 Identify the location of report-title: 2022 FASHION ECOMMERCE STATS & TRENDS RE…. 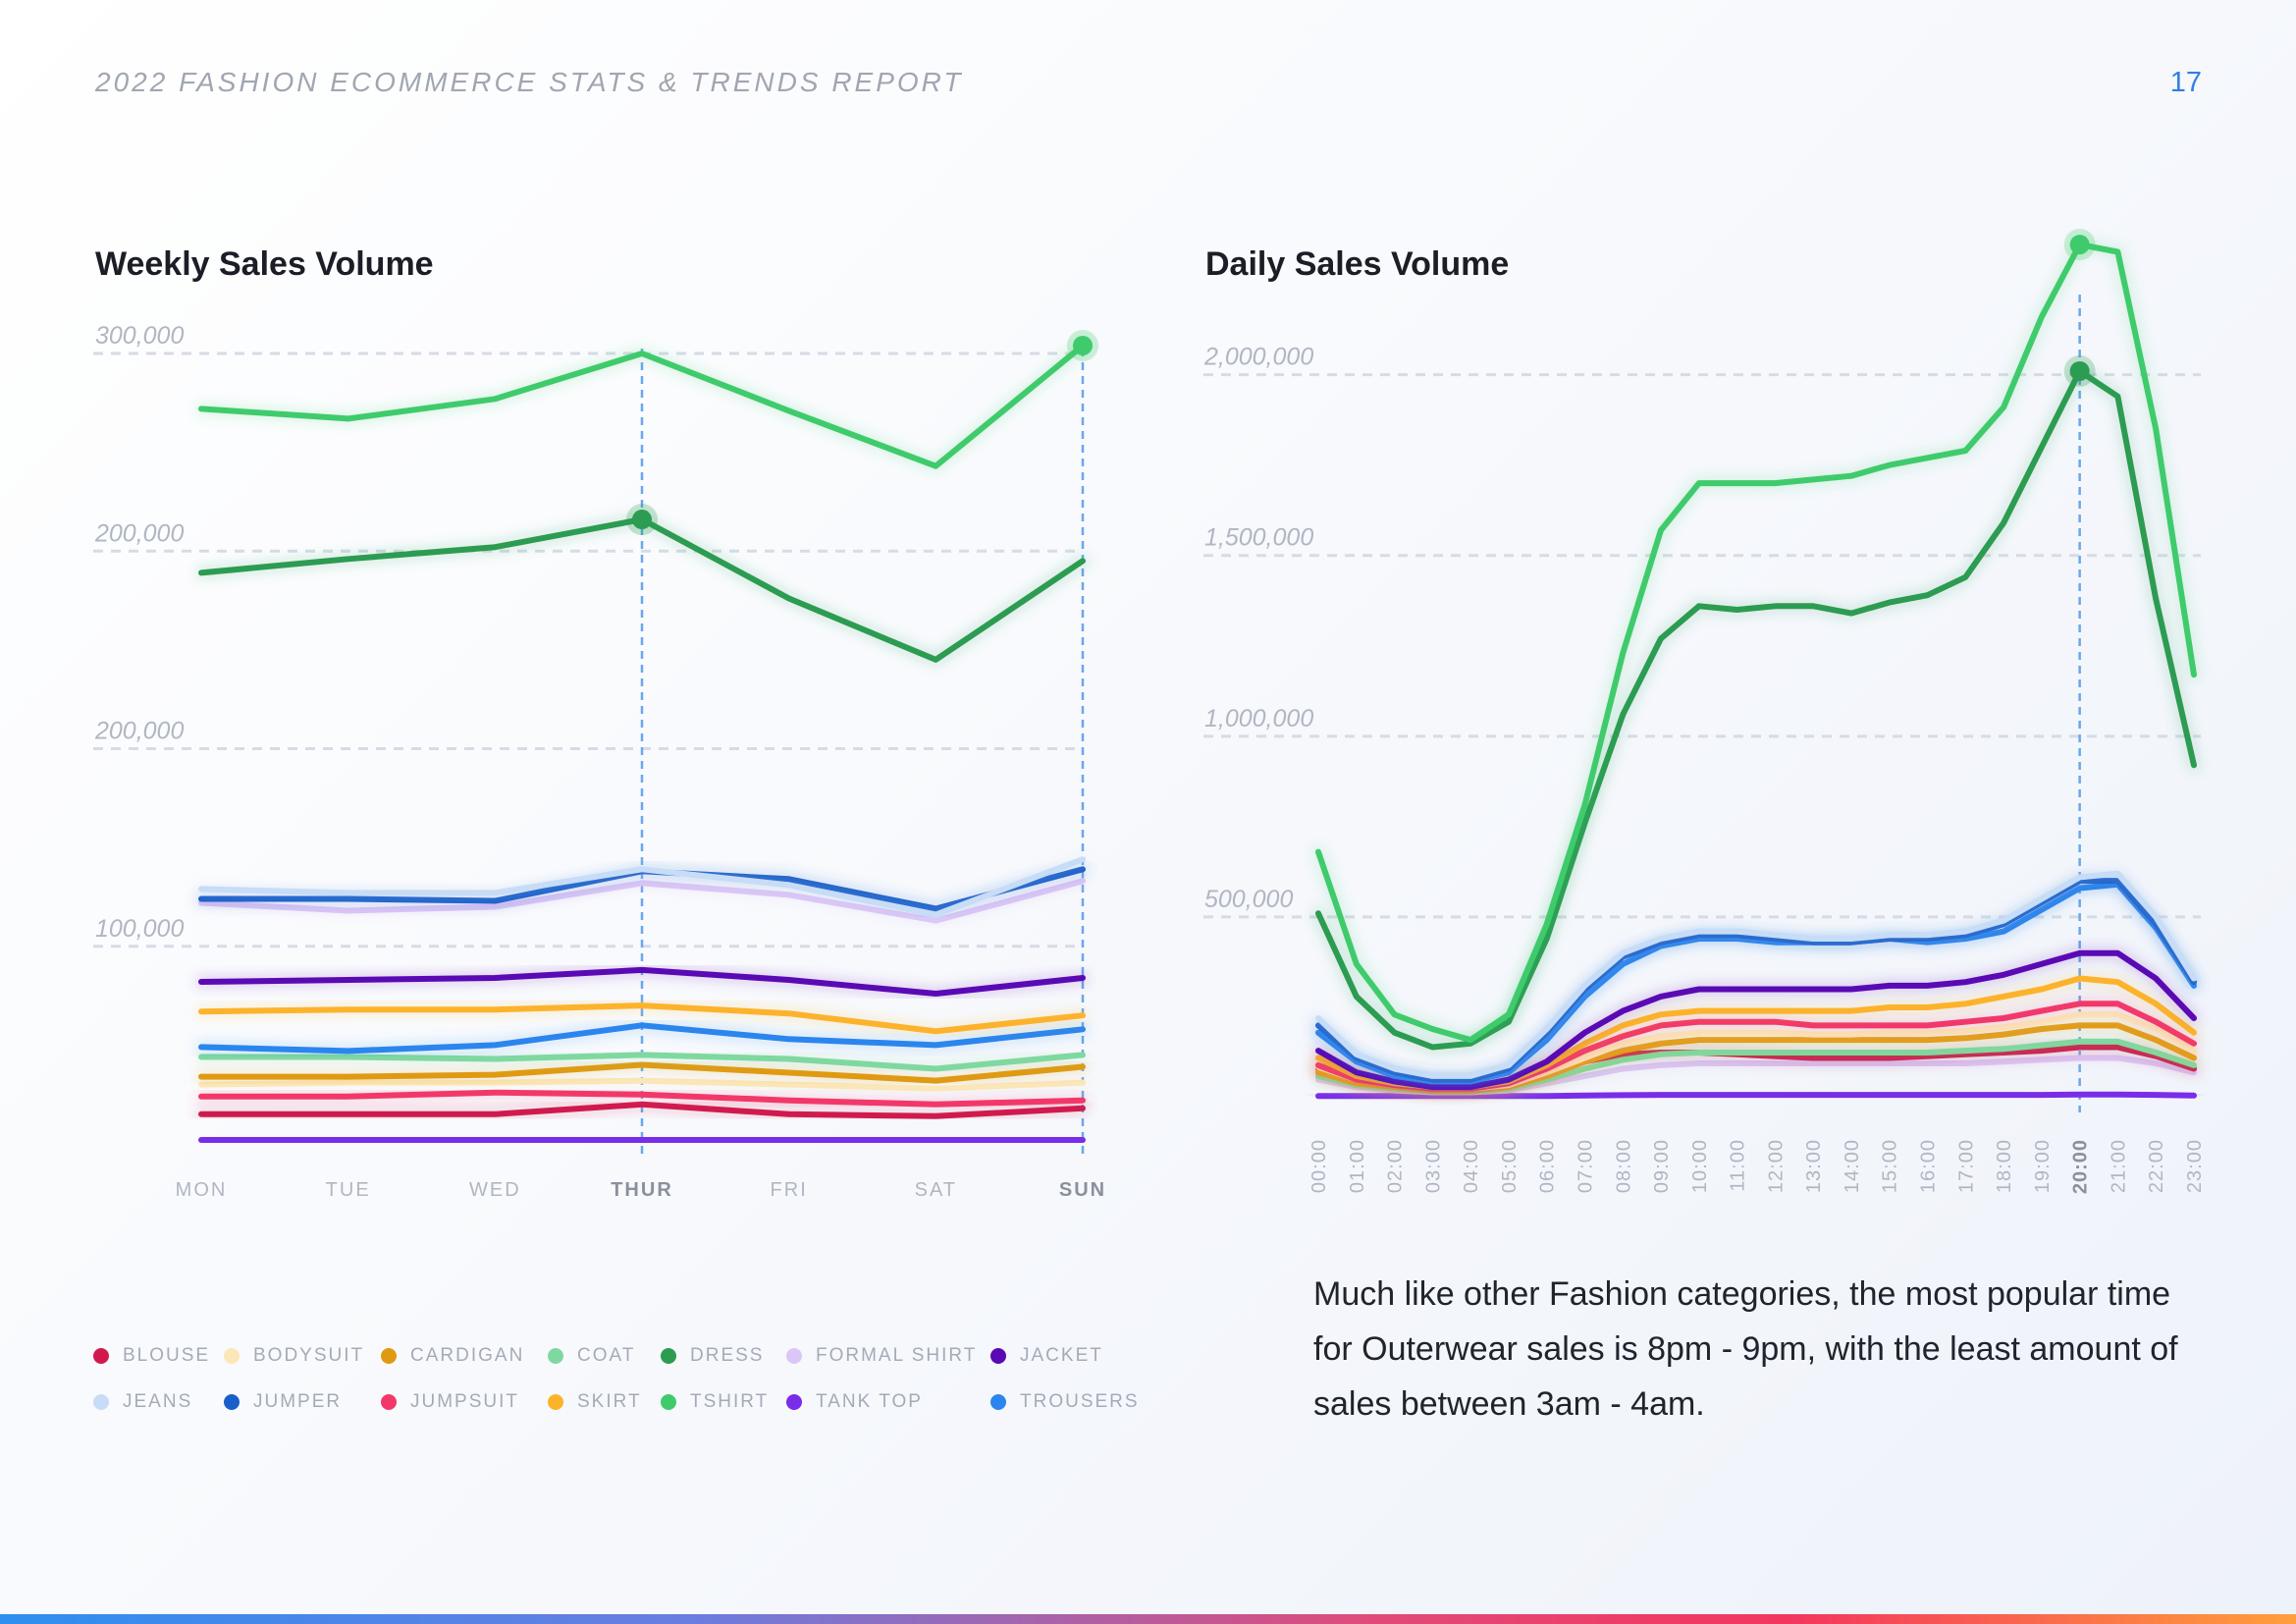
(529, 82).